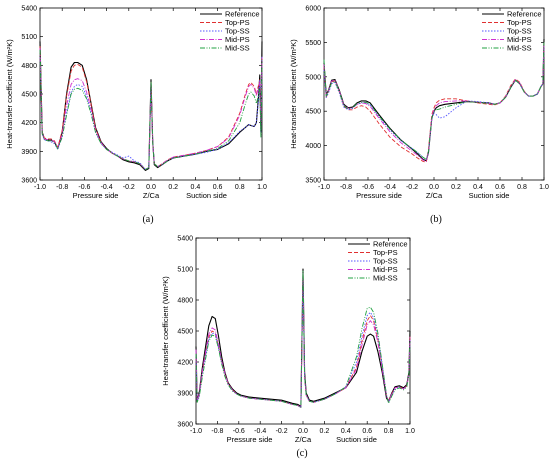 Image resolution: width=550 pixels, height=462 pixels. I want to click on series-line-top-ss, so click(151, 110).